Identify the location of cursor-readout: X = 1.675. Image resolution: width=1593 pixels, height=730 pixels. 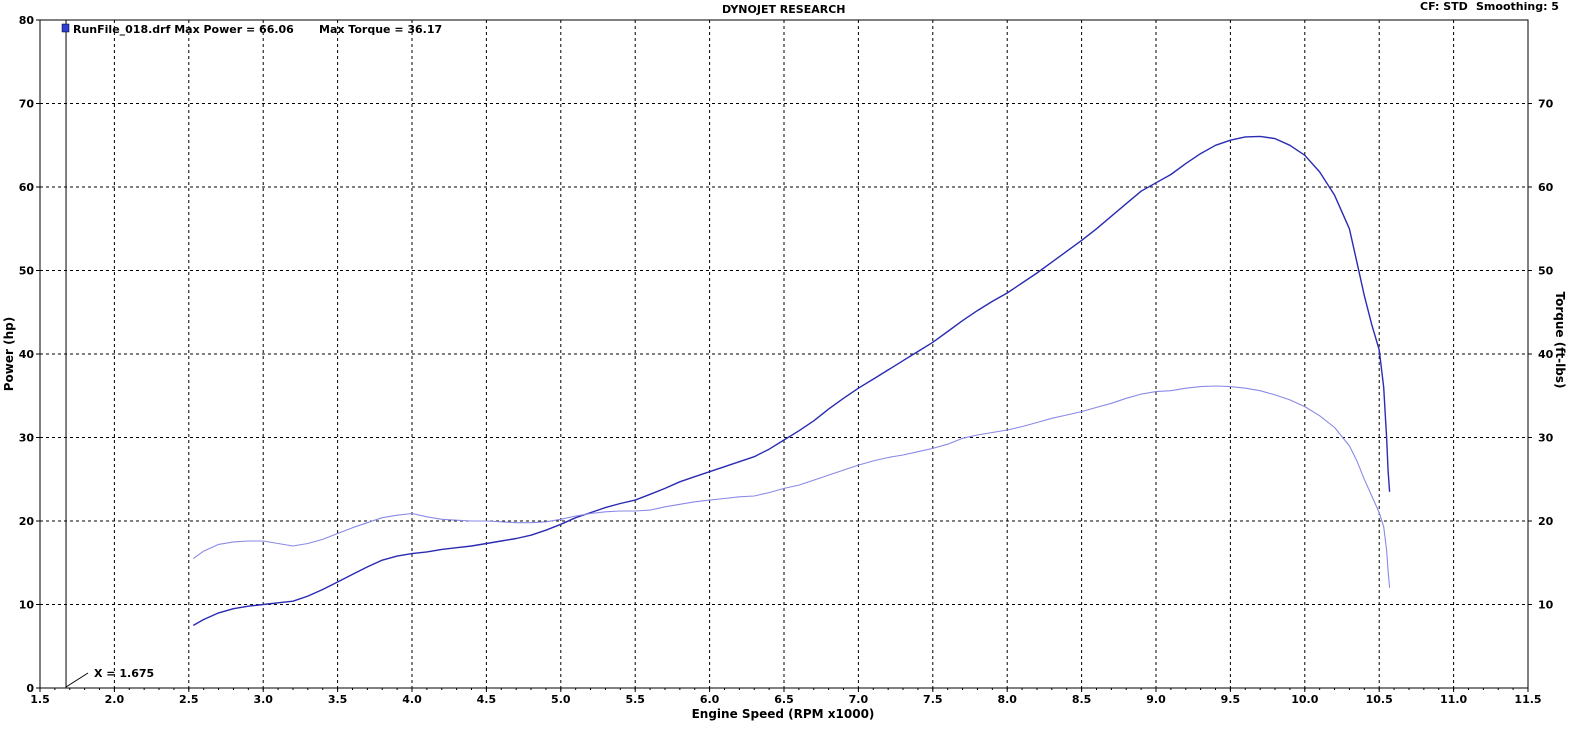
(124, 673).